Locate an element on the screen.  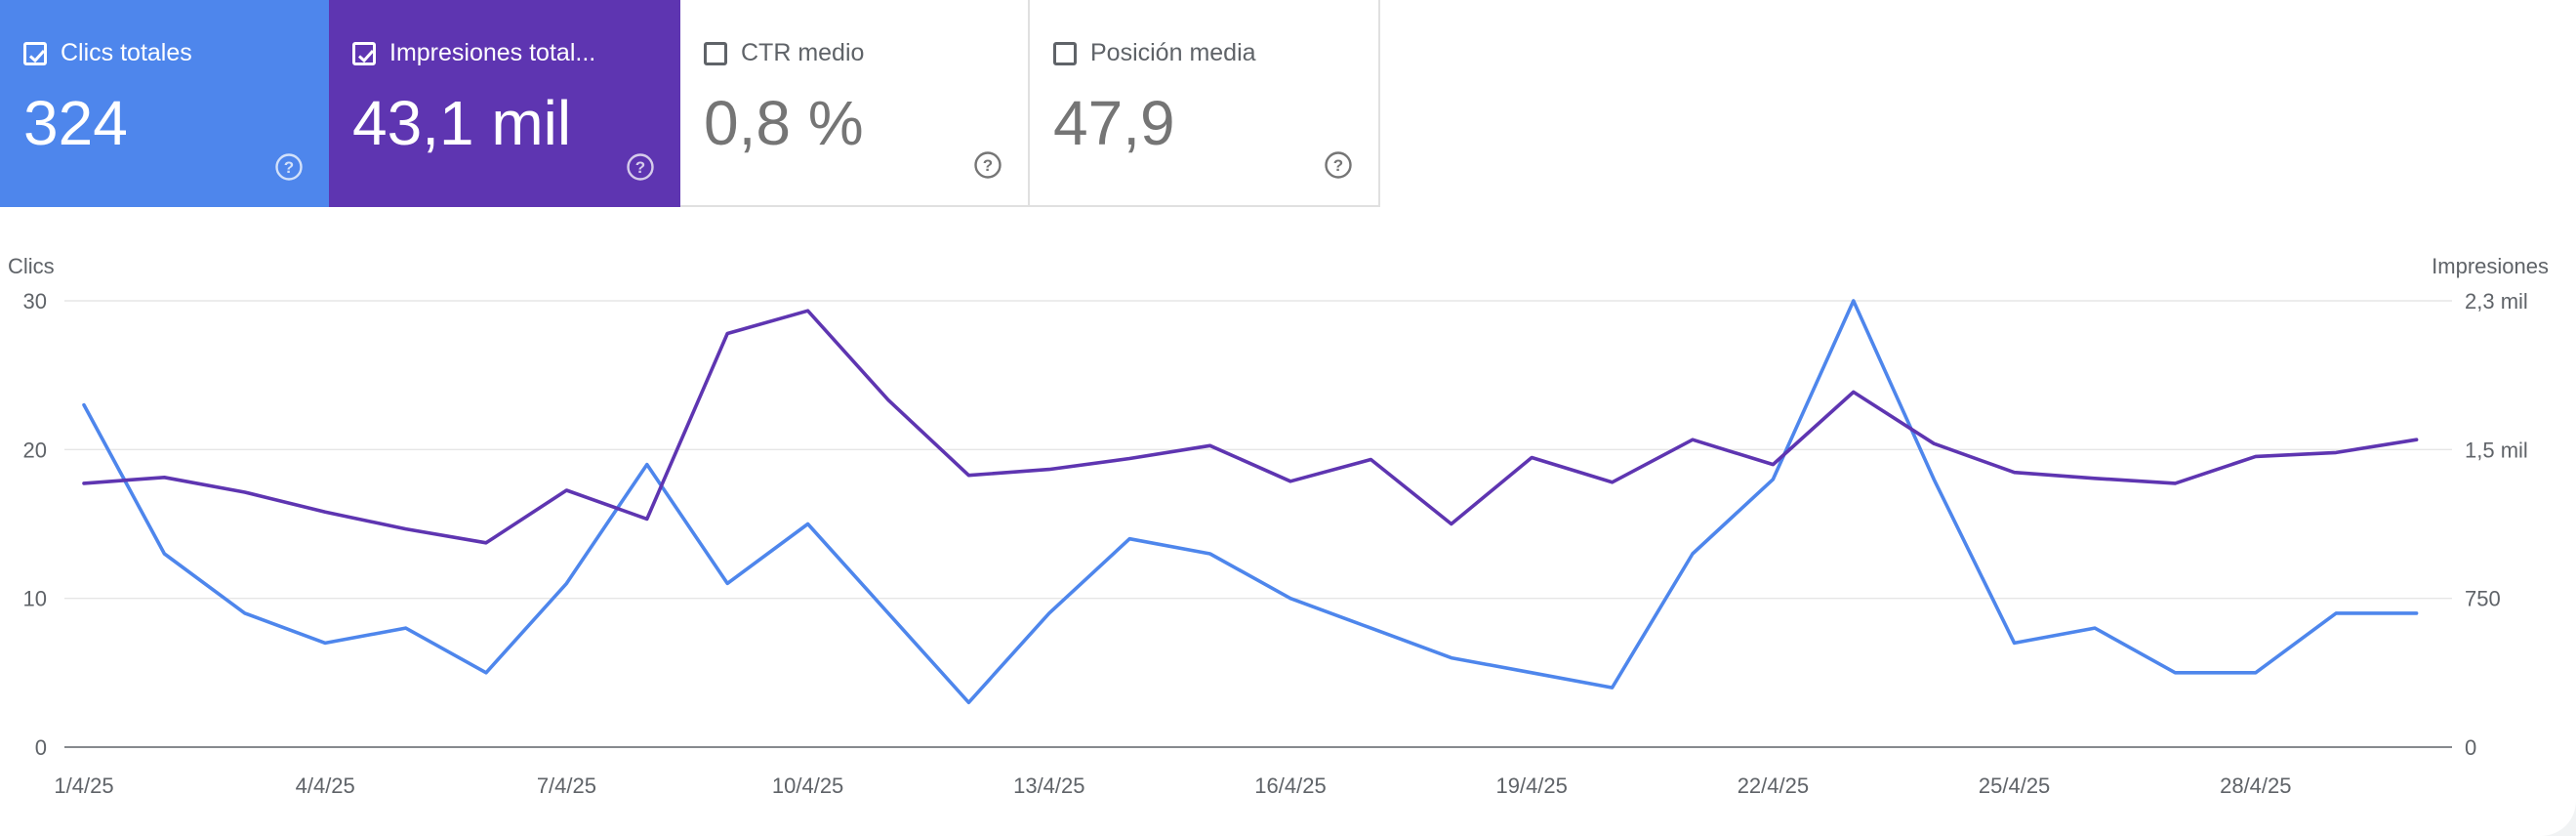
right-axis-title: Impresiones is located at coordinates (2490, 266).